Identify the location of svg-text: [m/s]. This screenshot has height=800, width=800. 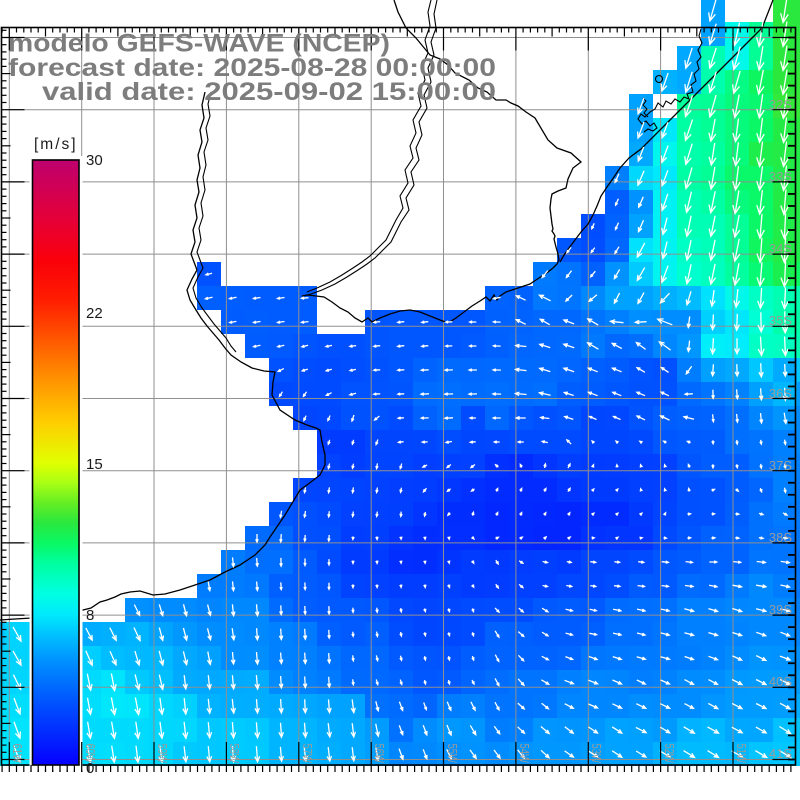
(56, 144).